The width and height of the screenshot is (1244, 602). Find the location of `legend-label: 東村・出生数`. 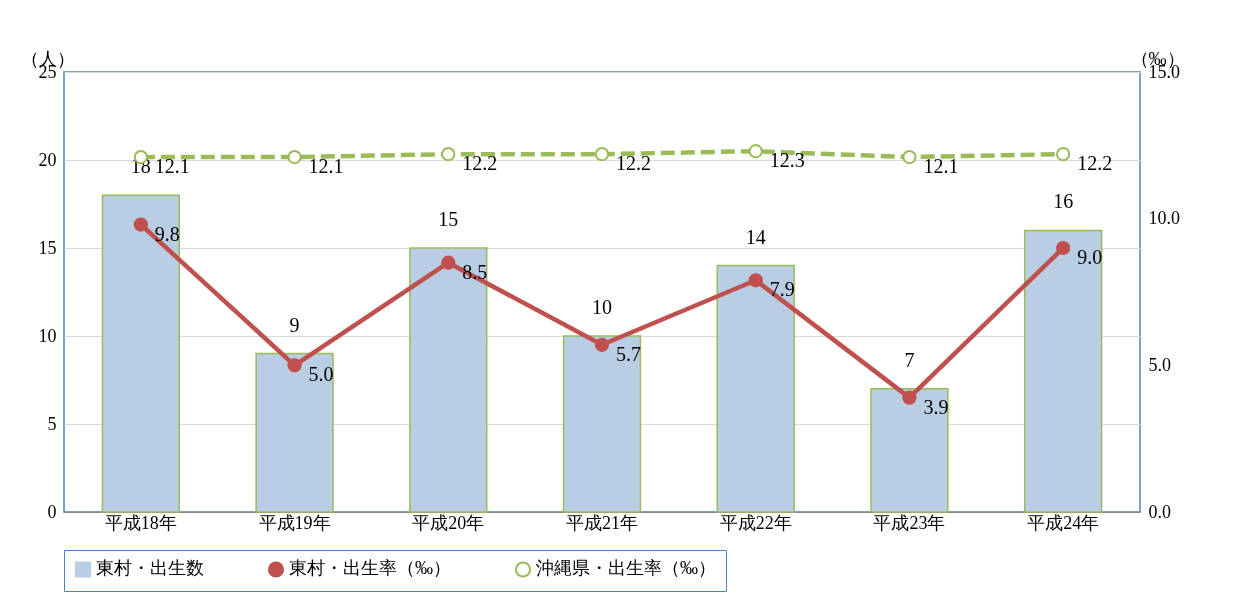

legend-label: 東村・出生数 is located at coordinates (150, 568).